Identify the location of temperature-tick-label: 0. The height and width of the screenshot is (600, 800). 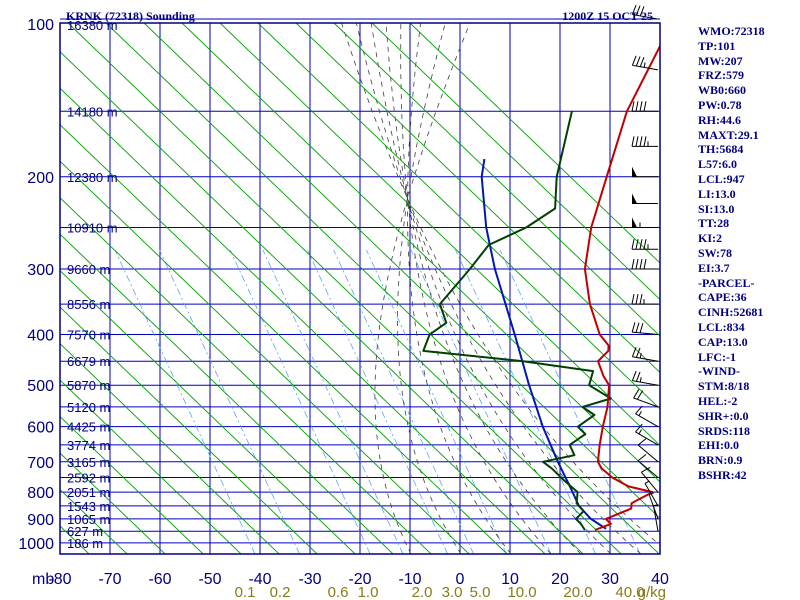
(460, 579).